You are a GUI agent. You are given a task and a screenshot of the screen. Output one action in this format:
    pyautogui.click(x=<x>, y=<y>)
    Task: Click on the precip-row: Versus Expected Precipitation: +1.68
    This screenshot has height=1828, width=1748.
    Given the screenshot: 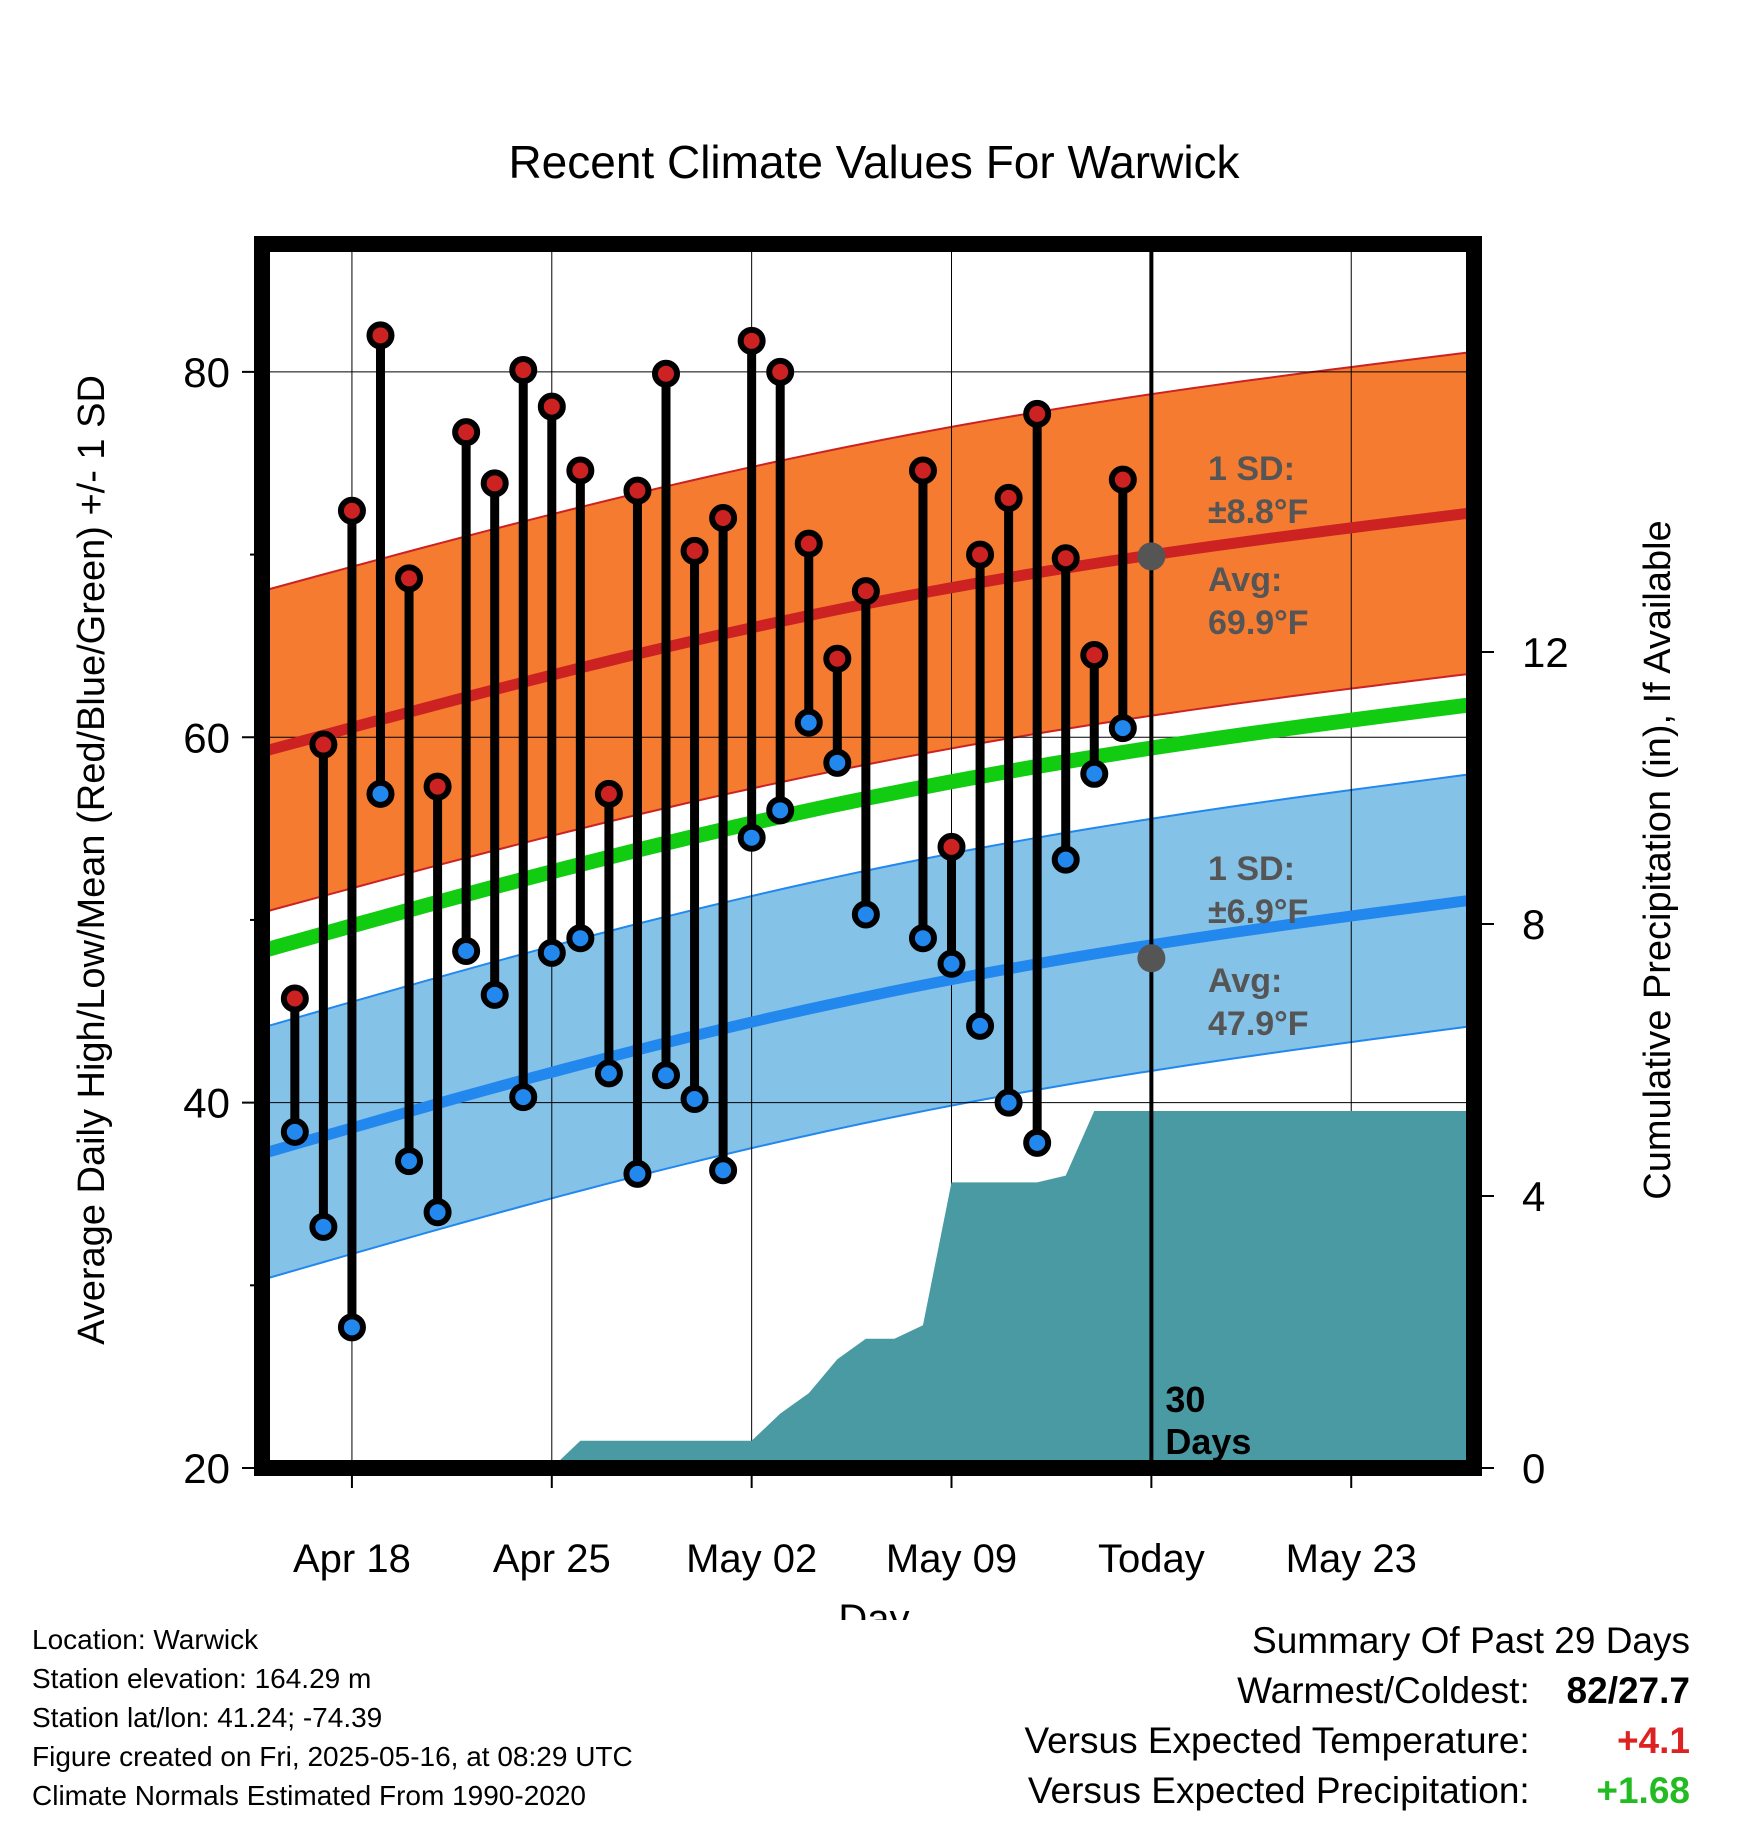 What is the action you would take?
    pyautogui.click(x=1357, y=1791)
    